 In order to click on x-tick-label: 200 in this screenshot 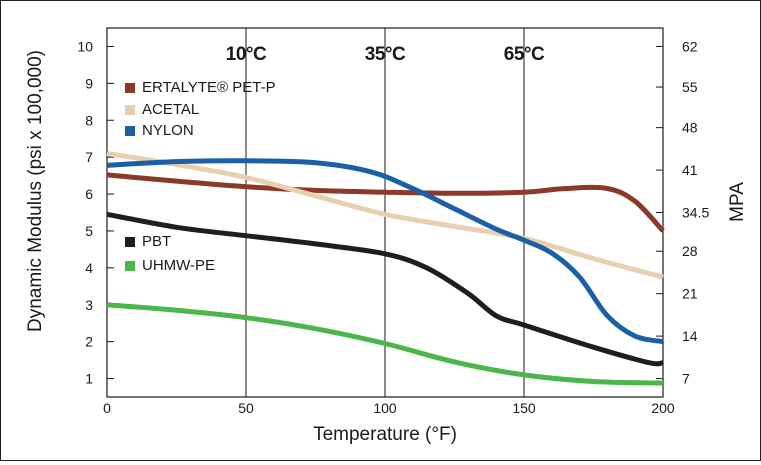, I will do `click(663, 408)`.